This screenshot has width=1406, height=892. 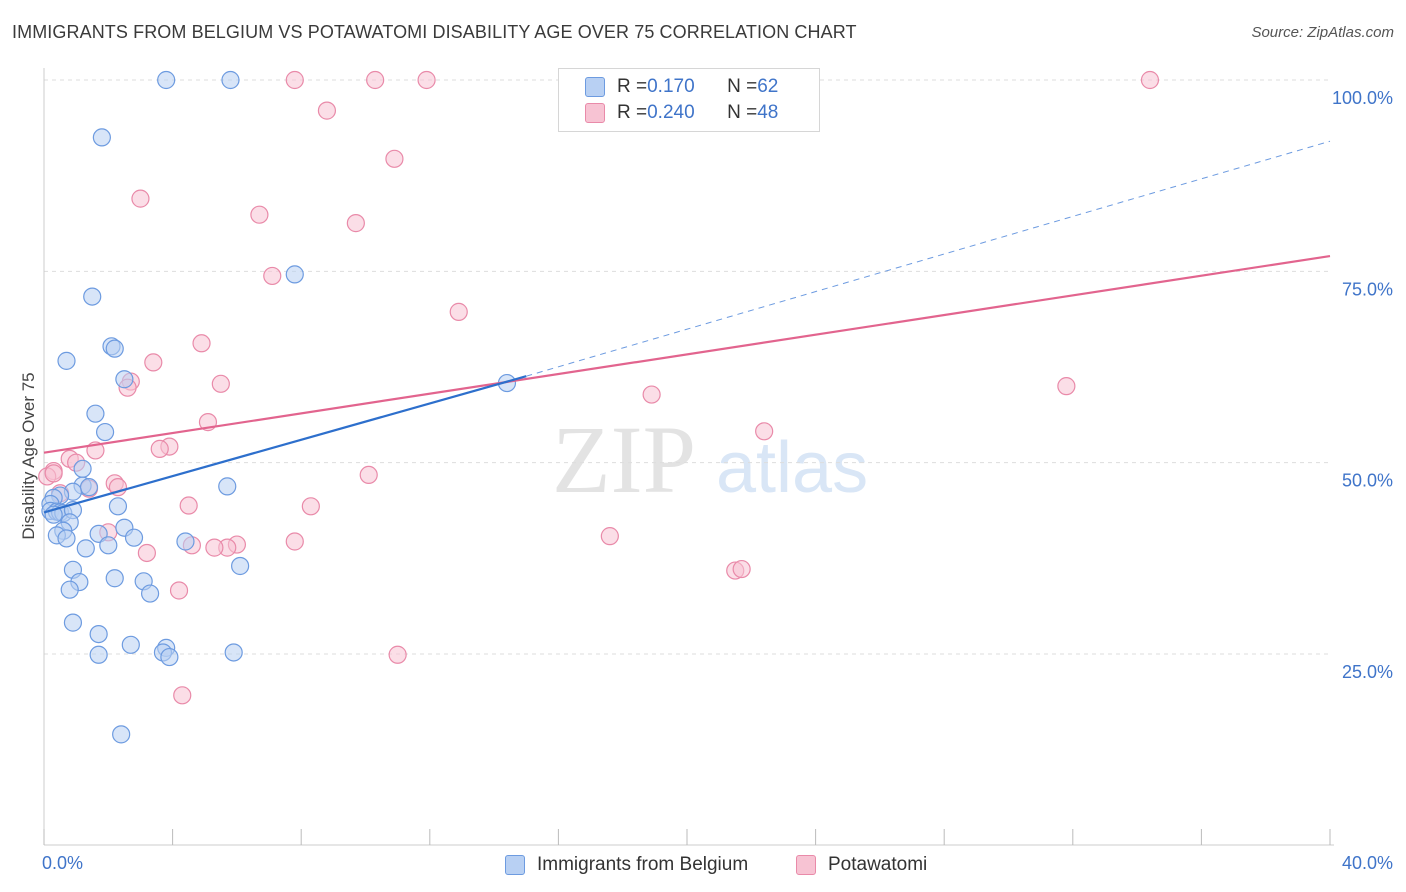 What do you see at coordinates (710, 459) in the screenshot?
I see `watermark: ZIP atlas` at bounding box center [710, 459].